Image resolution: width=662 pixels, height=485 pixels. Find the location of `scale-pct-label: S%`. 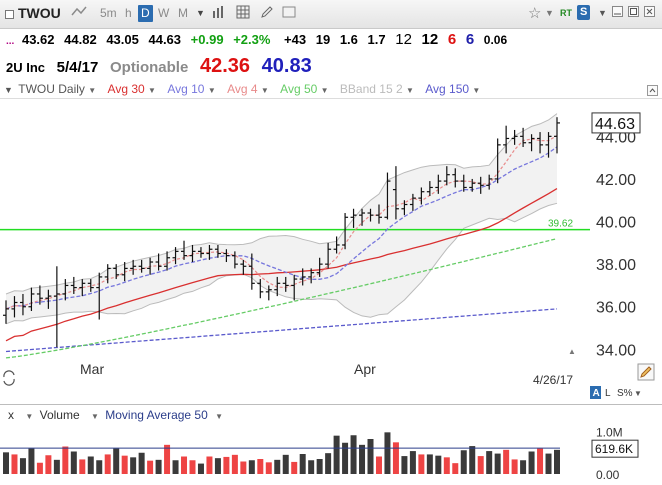

scale-pct-label: S% is located at coordinates (625, 393).